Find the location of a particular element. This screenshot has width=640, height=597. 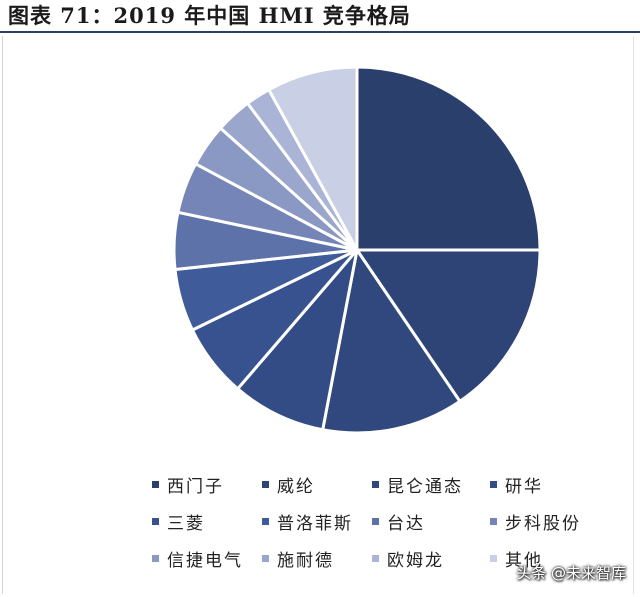

watermark: 头条 @未来智库 is located at coordinates (571, 573).